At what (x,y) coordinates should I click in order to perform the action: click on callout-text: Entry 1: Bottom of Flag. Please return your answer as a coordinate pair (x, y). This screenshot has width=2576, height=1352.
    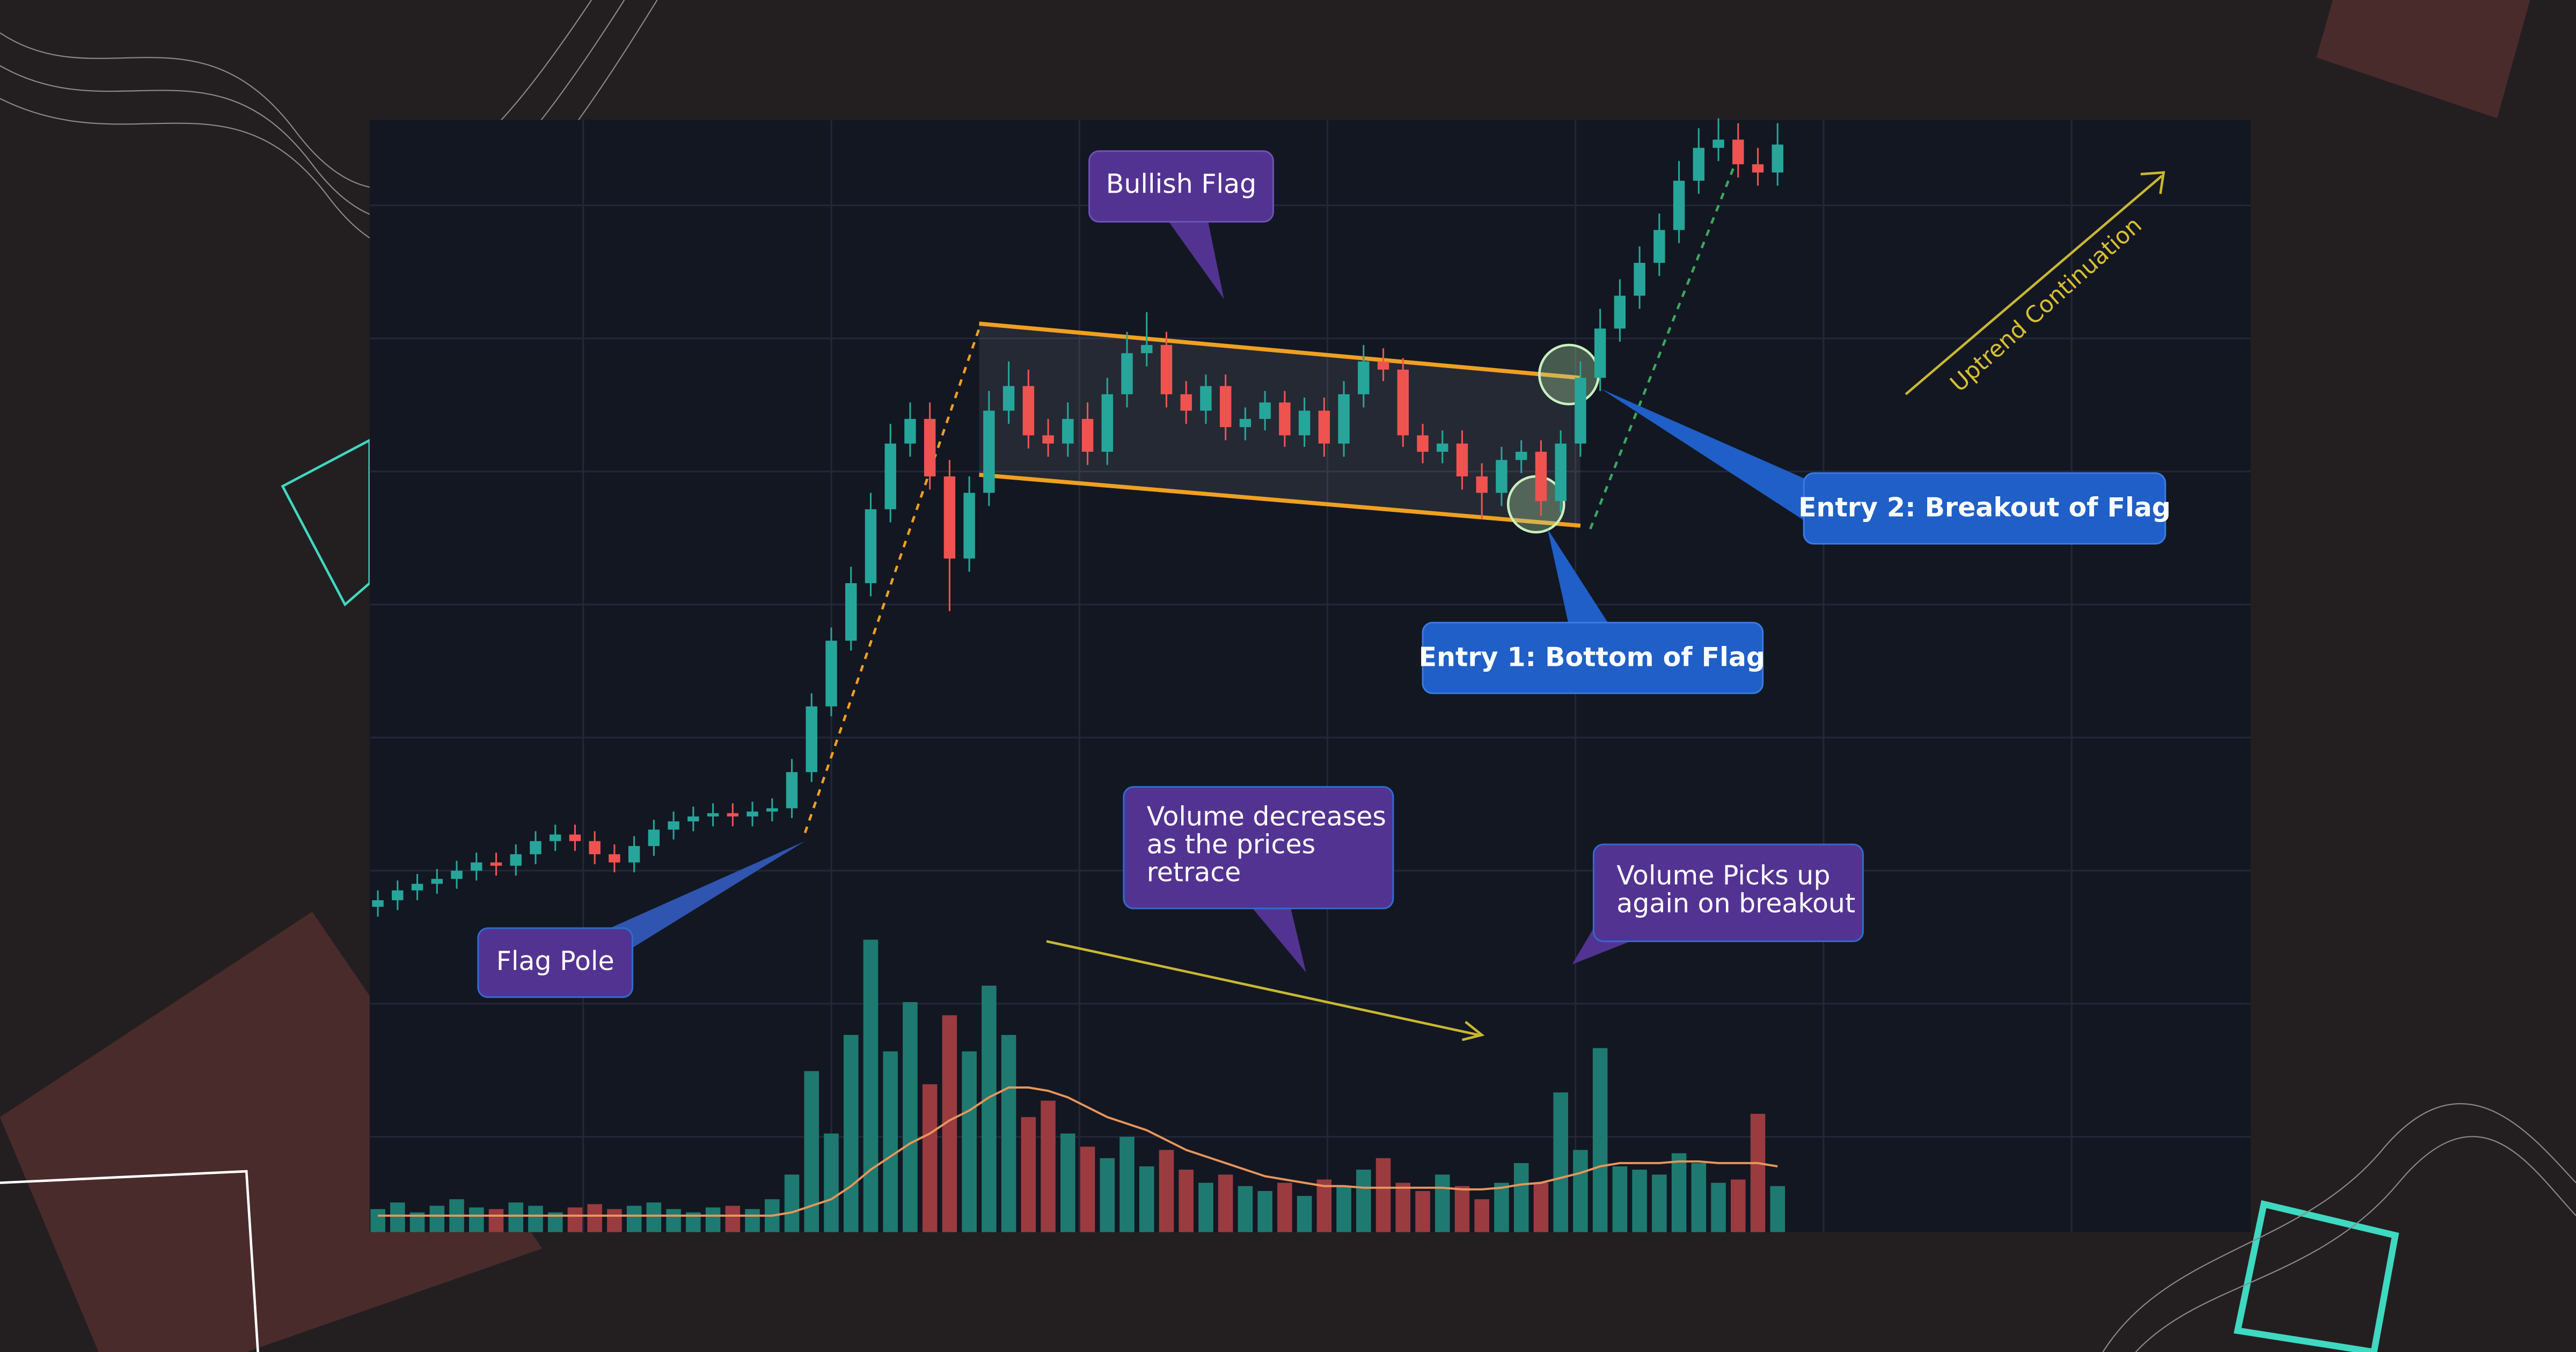
    Looking at the image, I should click on (1592, 657).